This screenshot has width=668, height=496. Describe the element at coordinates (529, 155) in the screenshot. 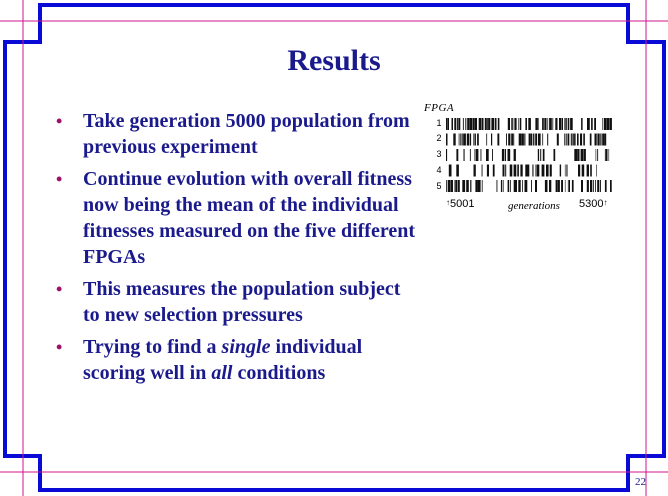

I see `fitness-stripe-plot` at that location.